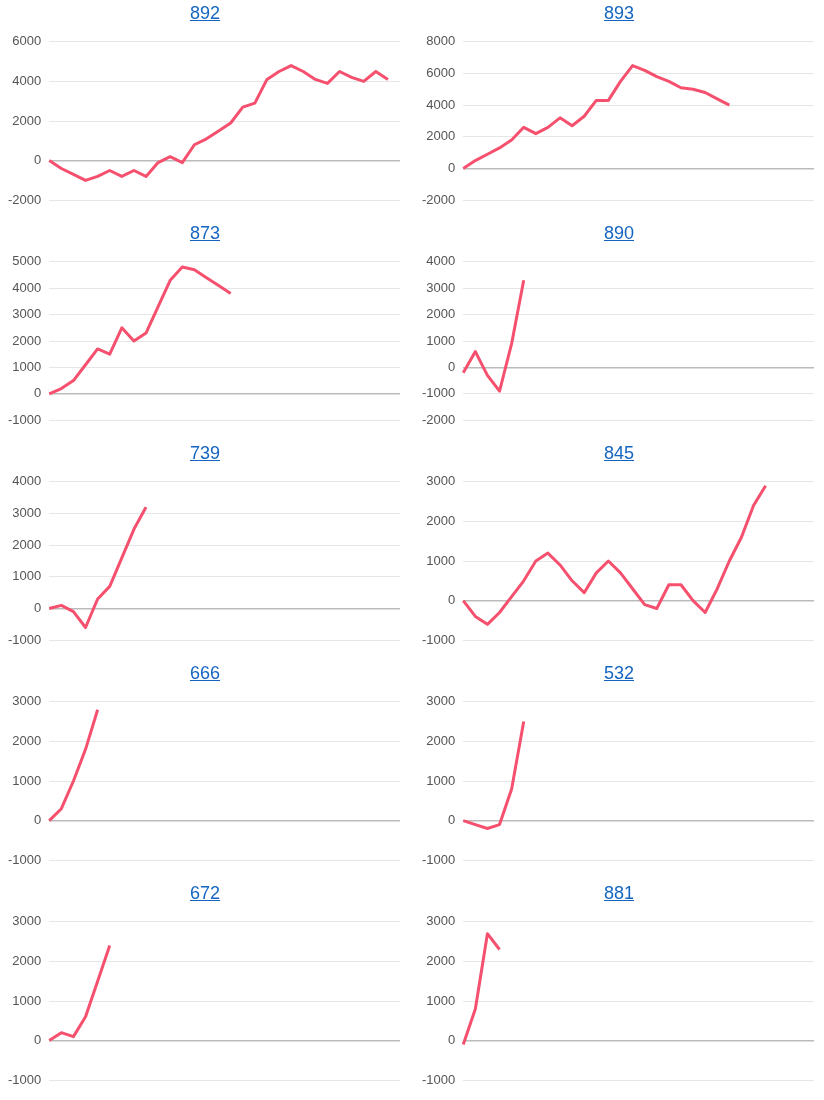 The image size is (824, 1100). Describe the element at coordinates (619, 893) in the screenshot. I see `chart-title: 881` at that location.